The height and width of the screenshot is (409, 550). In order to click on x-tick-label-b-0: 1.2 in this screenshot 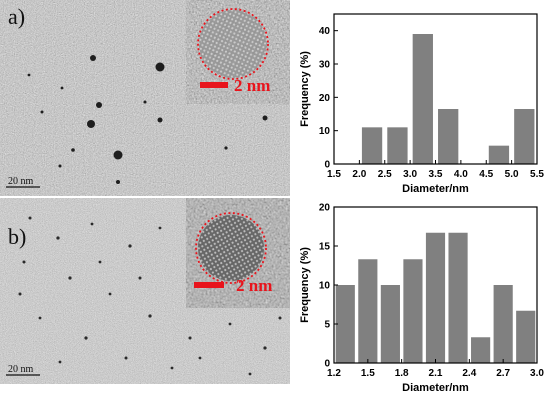, I will do `click(334, 373)`.